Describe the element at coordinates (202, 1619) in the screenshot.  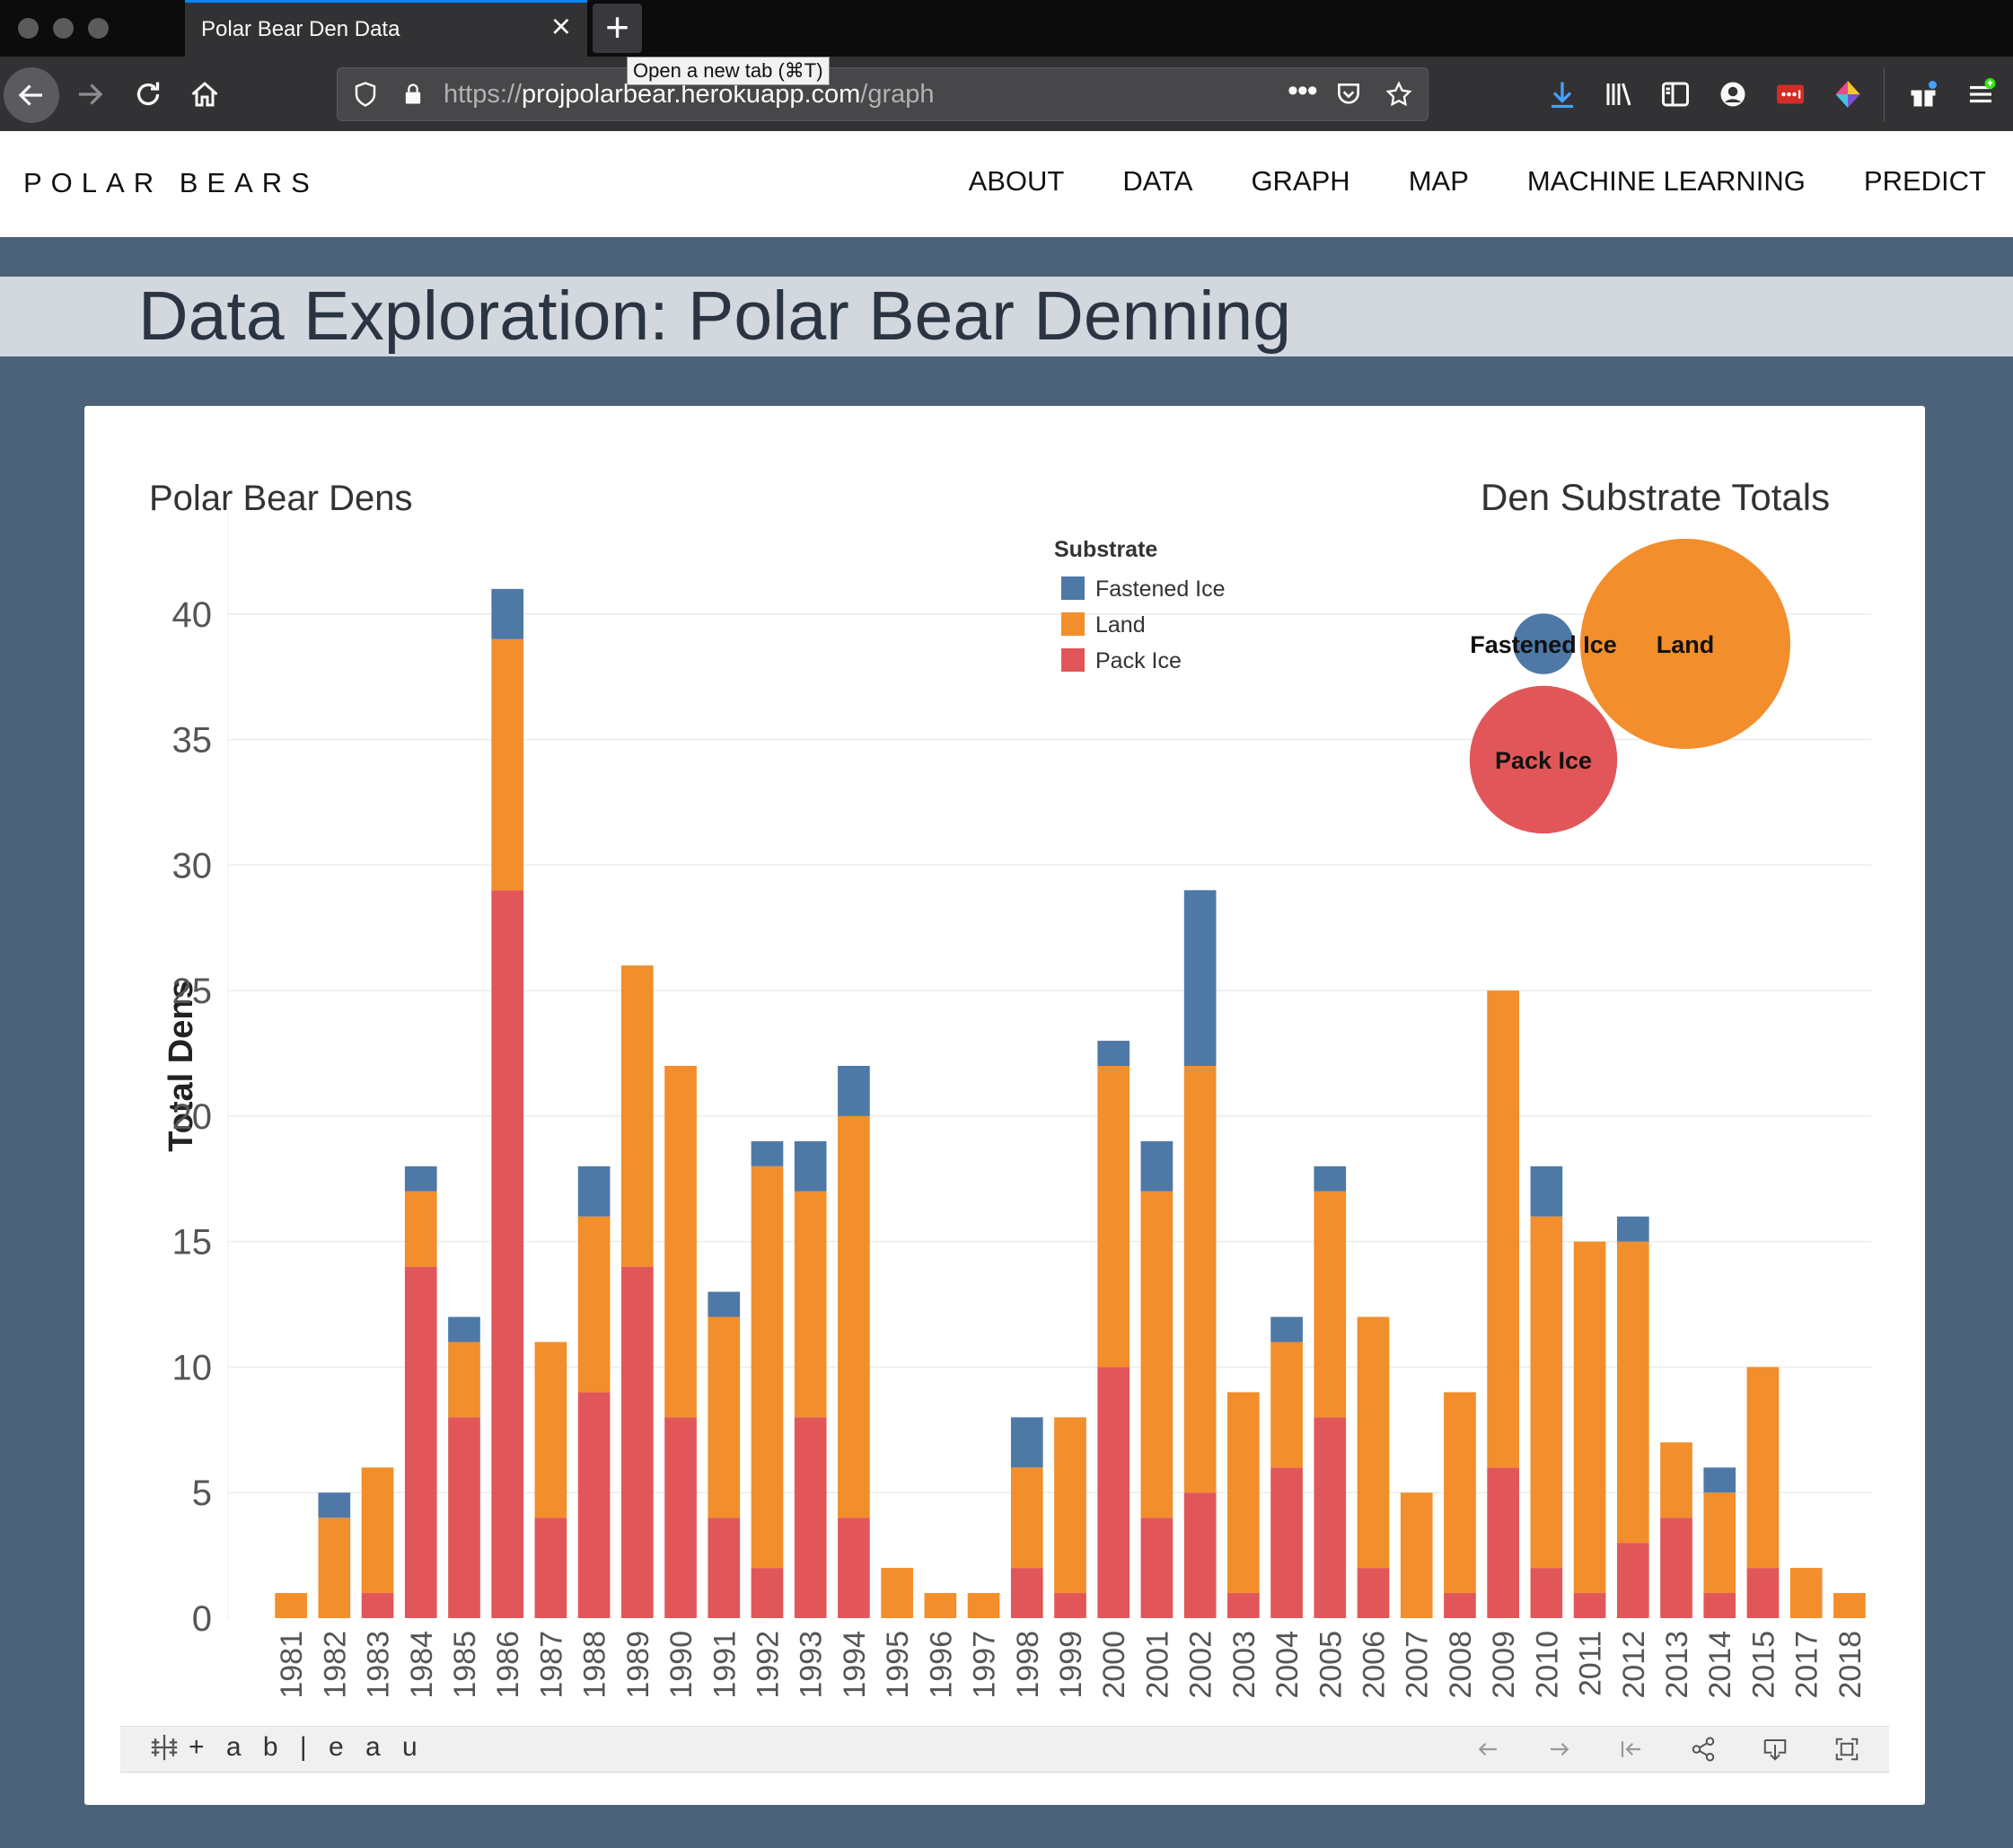
I see `y-tick-label: 0` at that location.